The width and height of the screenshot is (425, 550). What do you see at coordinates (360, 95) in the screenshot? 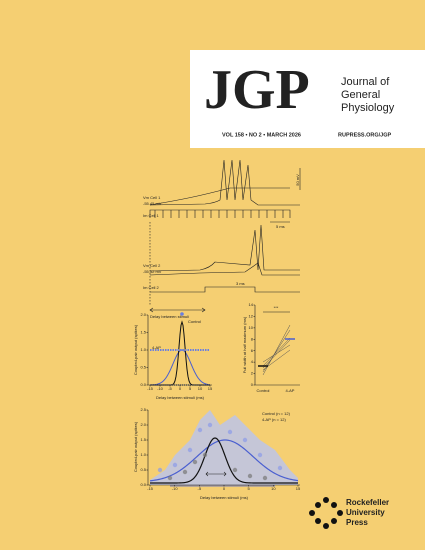
I see `journal-name: General` at bounding box center [360, 95].